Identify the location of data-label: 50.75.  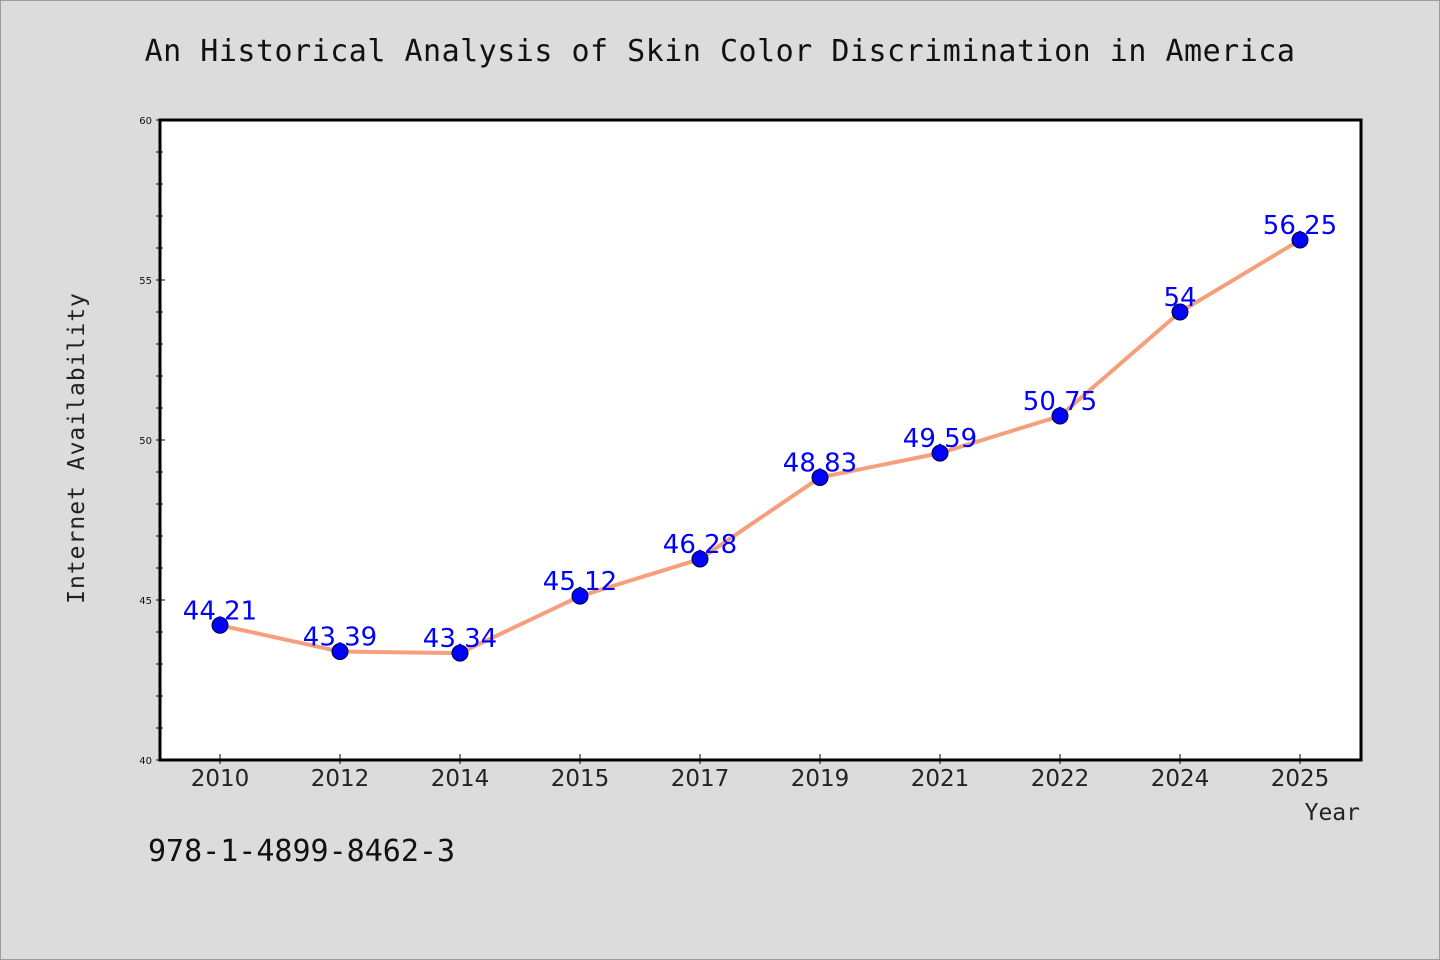
(1060, 402).